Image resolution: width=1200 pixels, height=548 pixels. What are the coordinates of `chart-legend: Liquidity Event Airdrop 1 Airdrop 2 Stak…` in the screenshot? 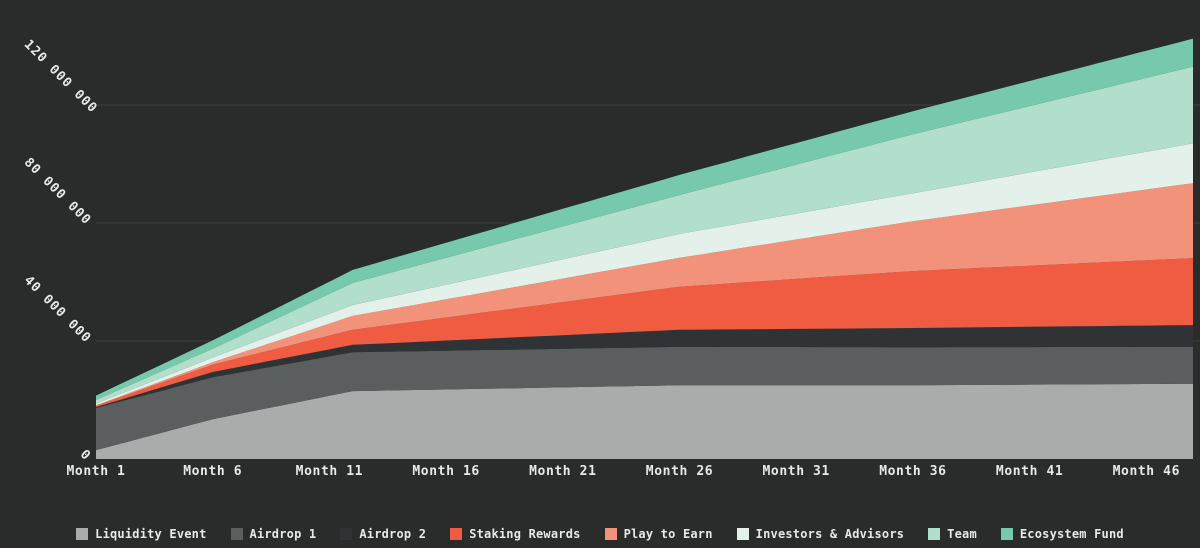 It's located at (600, 534).